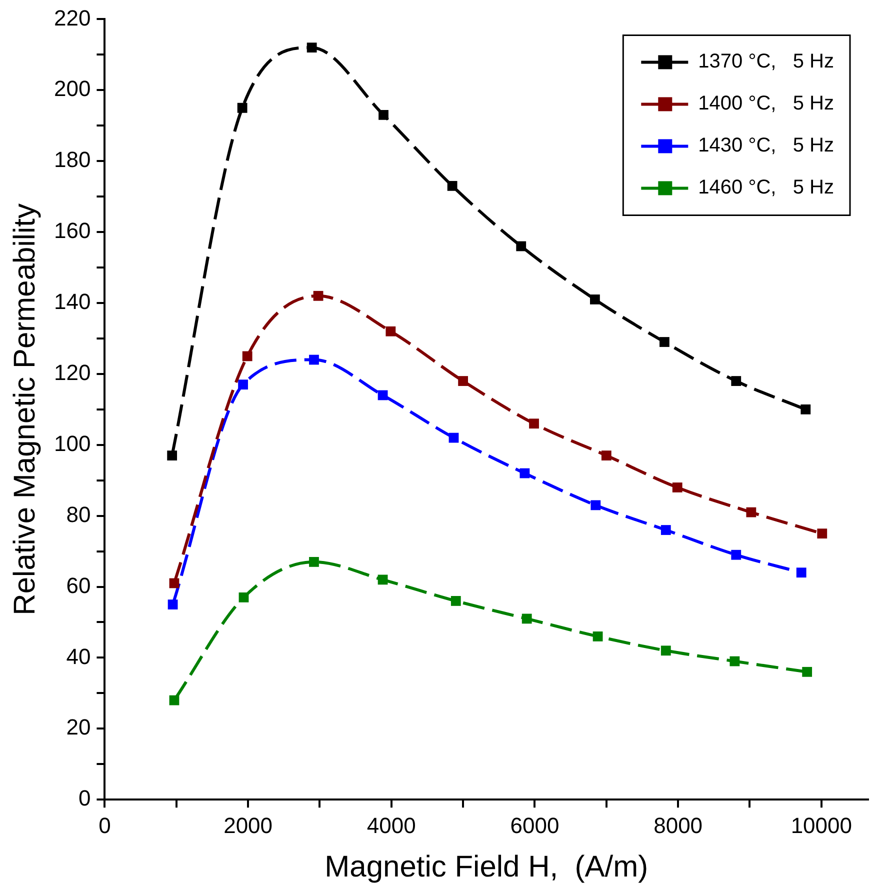 This screenshot has height=890, width=875. Describe the element at coordinates (78, 585) in the screenshot. I see `y-tick-label: 60` at that location.